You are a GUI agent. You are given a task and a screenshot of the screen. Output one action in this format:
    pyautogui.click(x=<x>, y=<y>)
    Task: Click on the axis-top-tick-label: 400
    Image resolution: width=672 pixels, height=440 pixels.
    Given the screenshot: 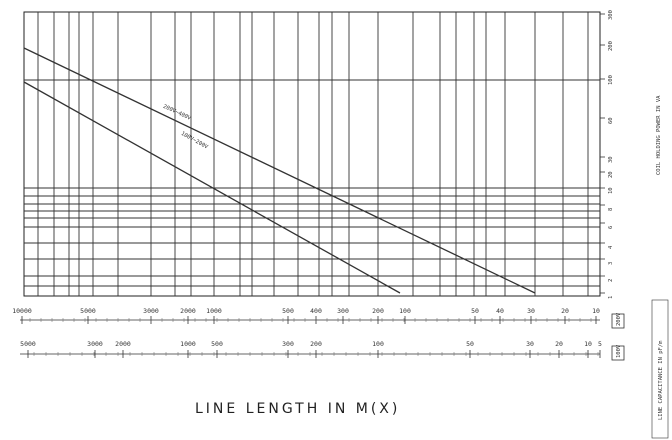 What is the action you would take?
    pyautogui.click(x=316, y=311)
    